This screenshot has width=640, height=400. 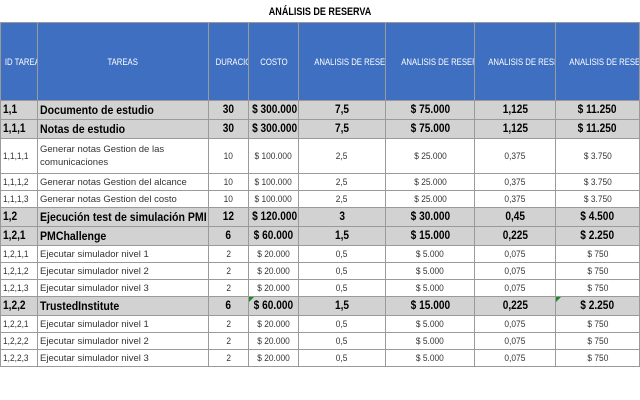 I want to click on column-header-id: ID TAREA, so click(x=19, y=61).